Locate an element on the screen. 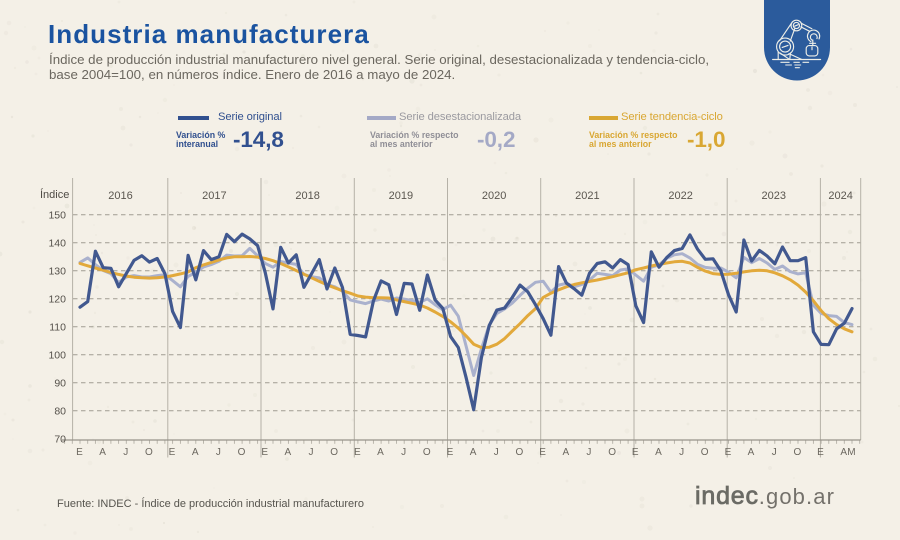 This screenshot has width=900, height=540. svg-text: 2020 is located at coordinates (494, 196).